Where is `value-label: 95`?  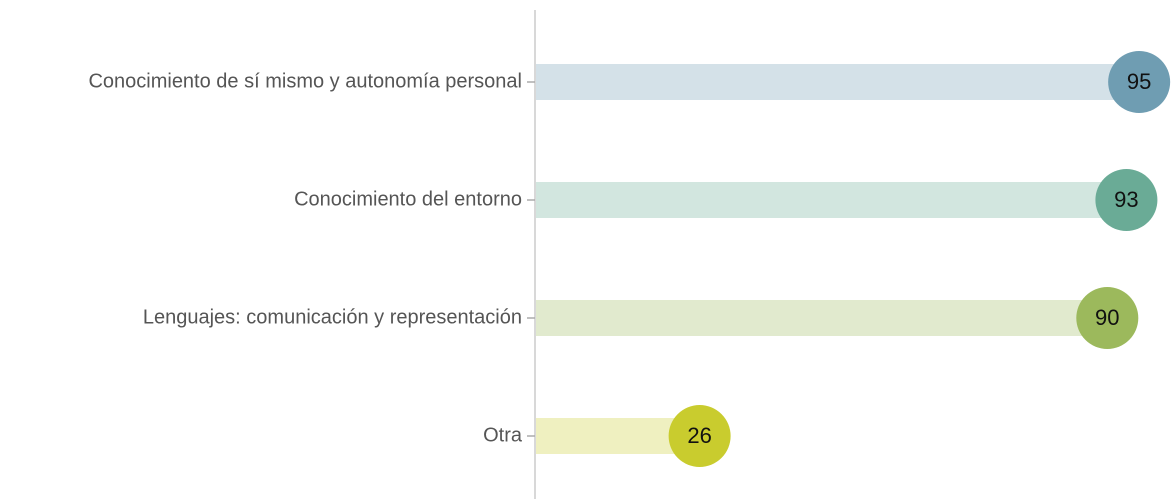 value-label: 95 is located at coordinates (1139, 81).